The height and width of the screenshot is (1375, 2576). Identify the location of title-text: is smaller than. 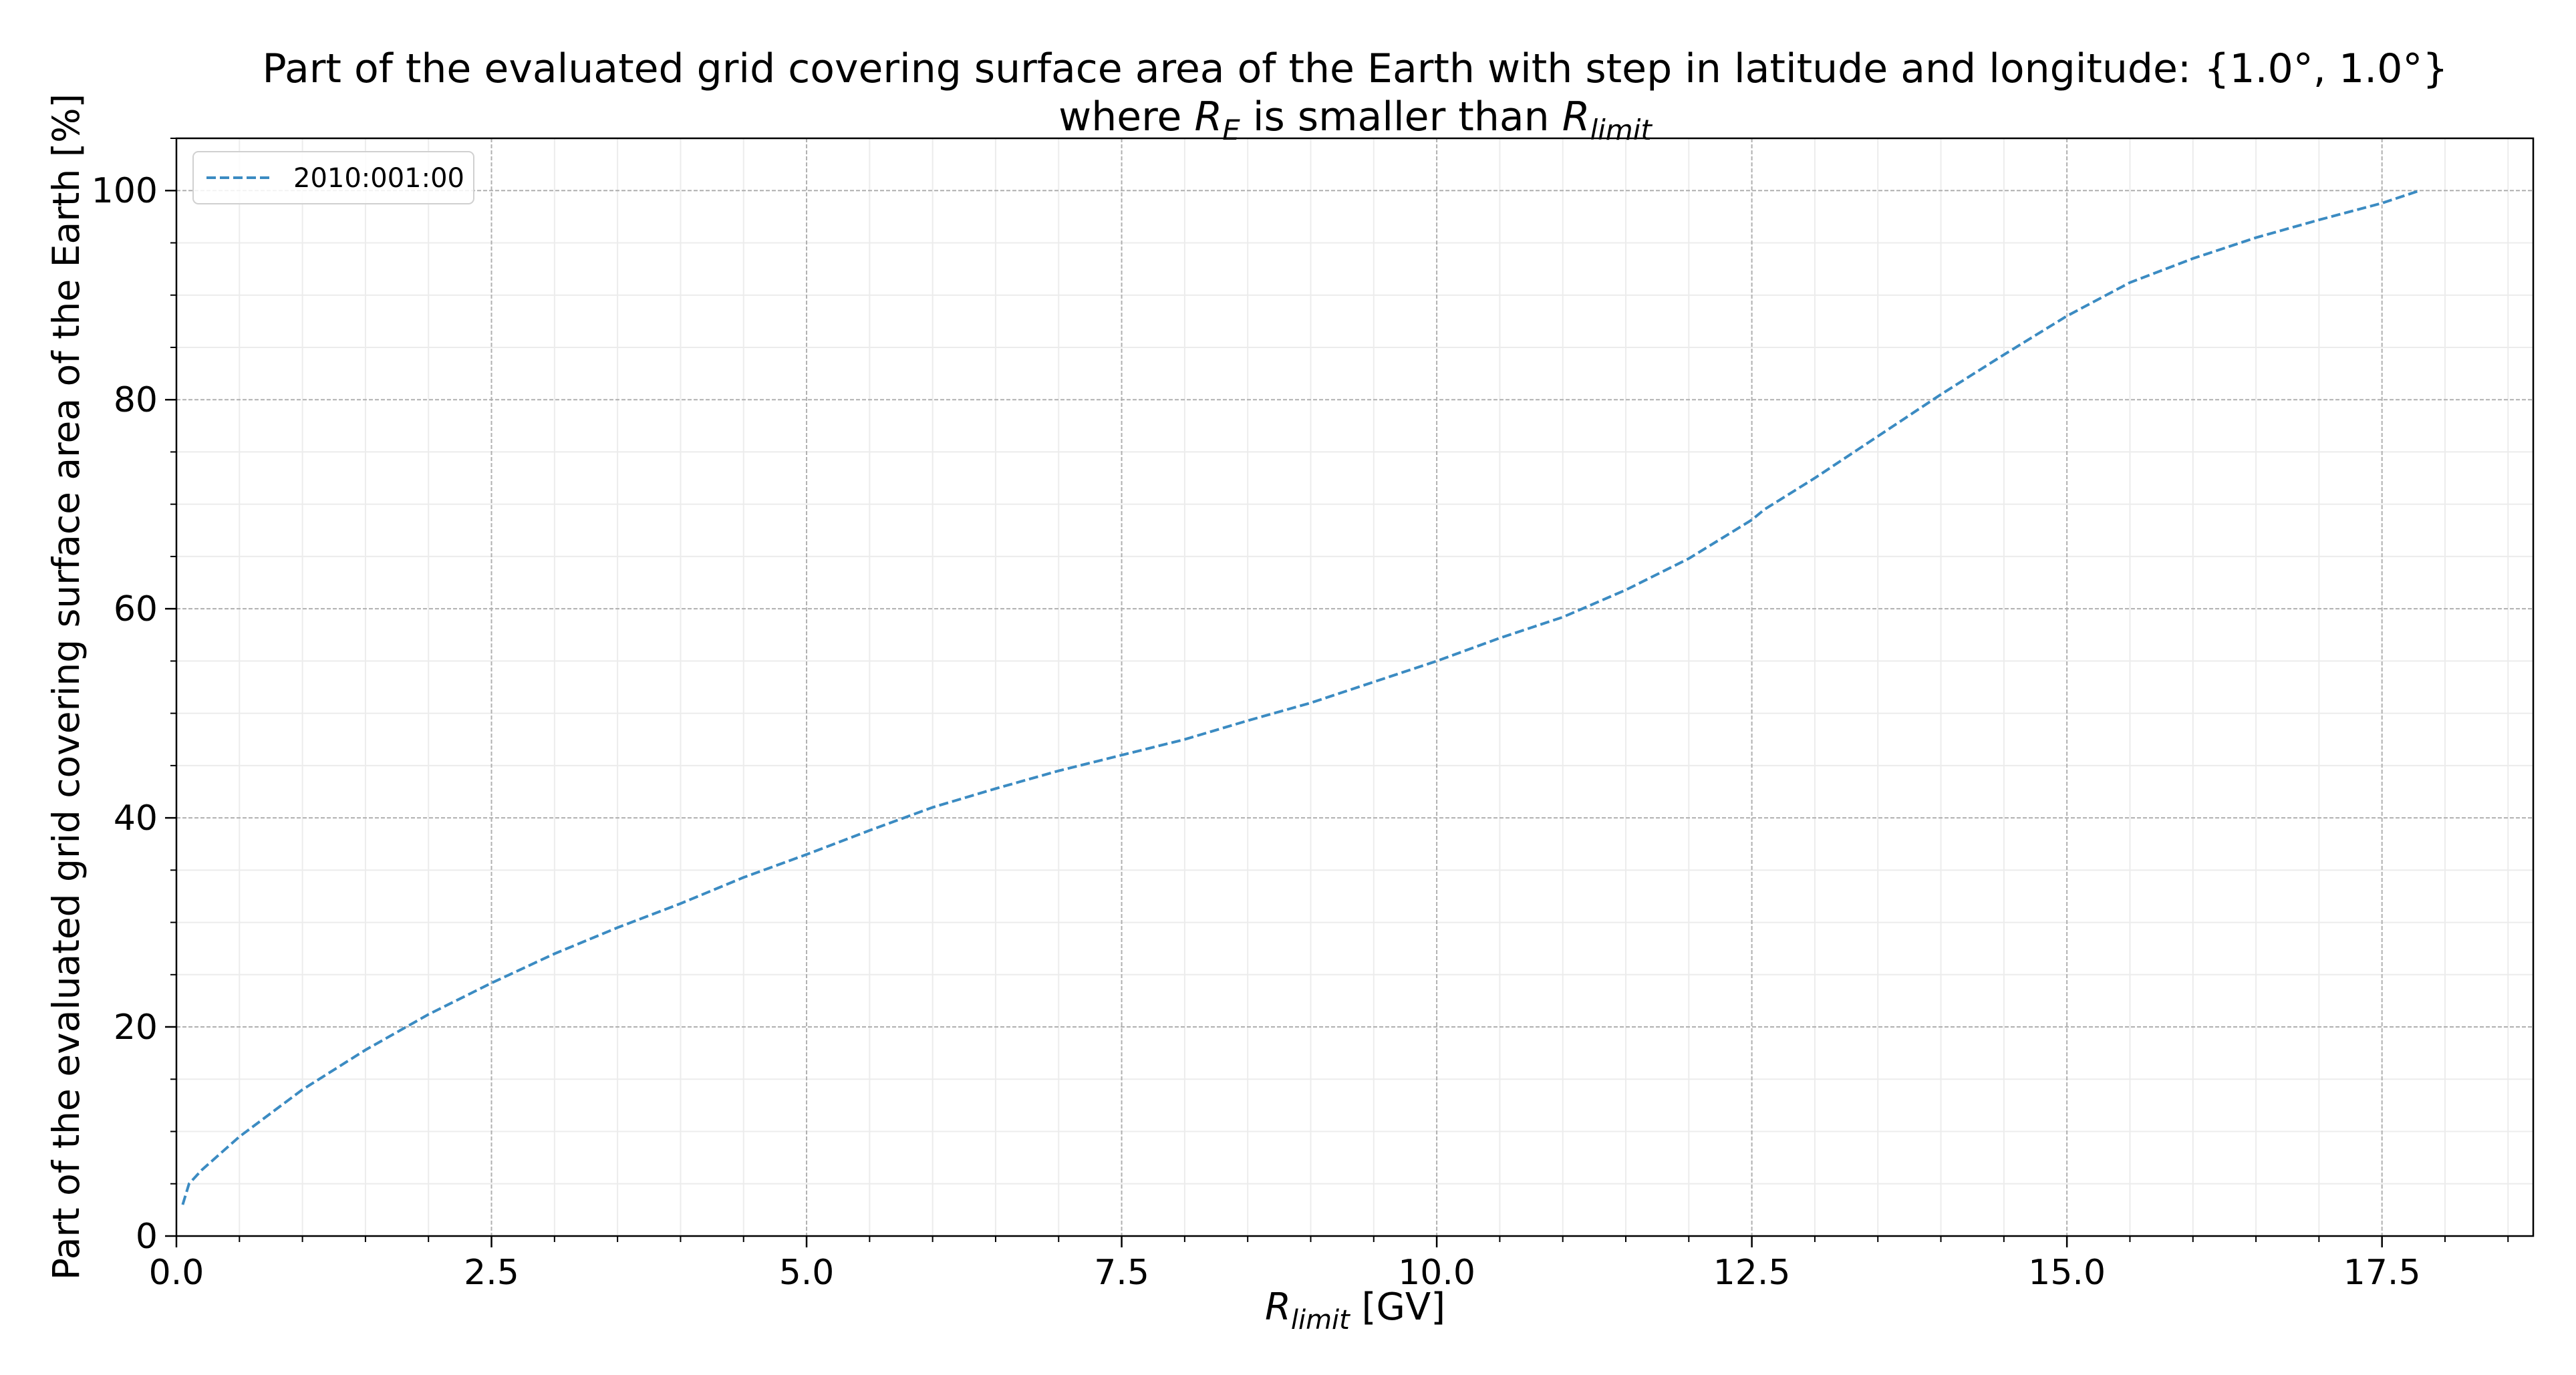
(1401, 117).